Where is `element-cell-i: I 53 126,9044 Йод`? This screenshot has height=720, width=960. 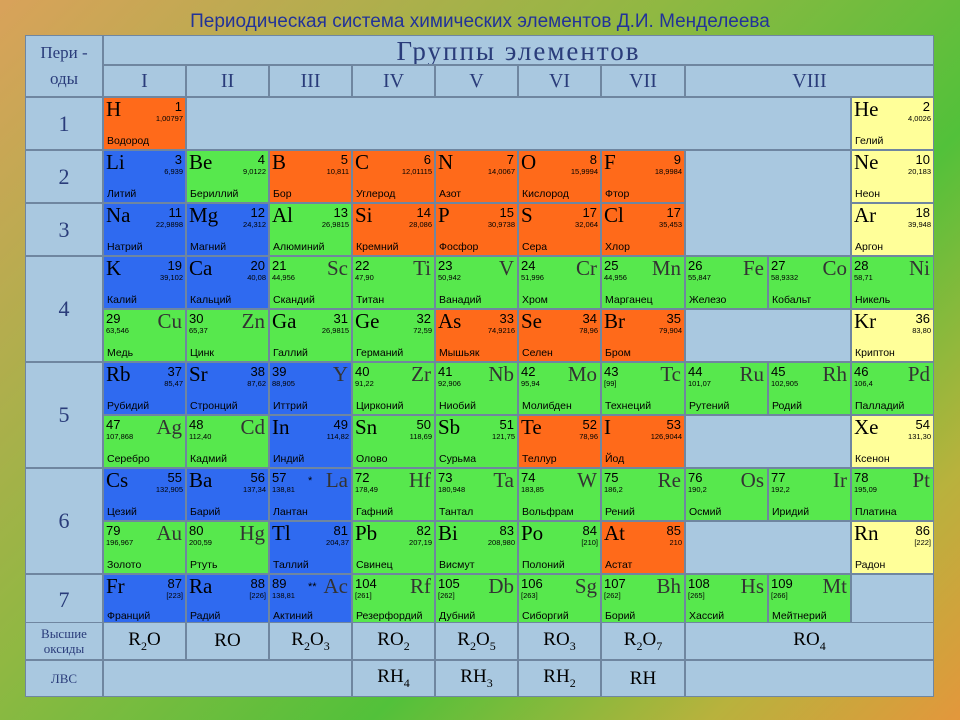 element-cell-i: I 53 126,9044 Йод is located at coordinates (643, 441).